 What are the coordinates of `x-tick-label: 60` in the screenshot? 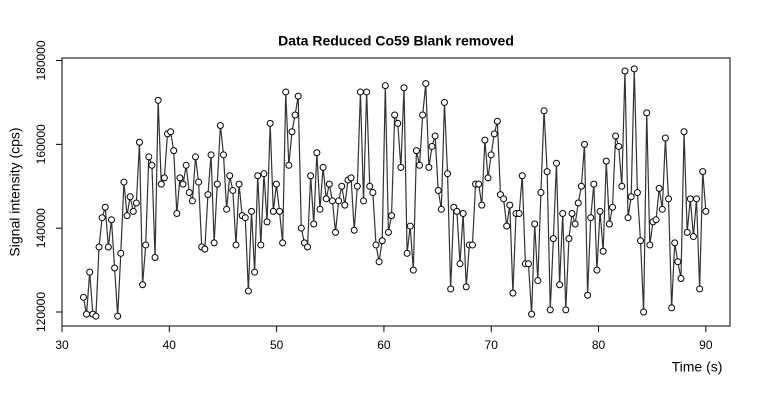 It's located at (384, 345).